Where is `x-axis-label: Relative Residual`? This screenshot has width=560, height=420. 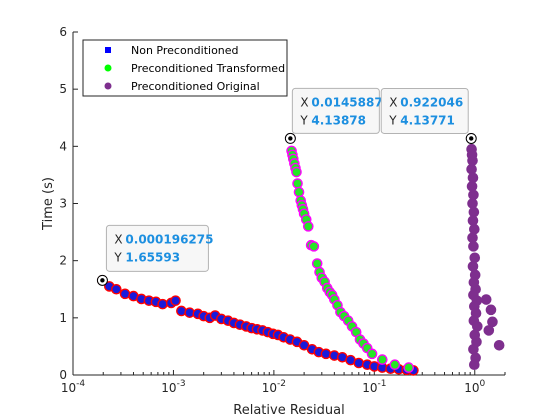
x-axis-label: Relative Residual is located at coordinates (288, 410).